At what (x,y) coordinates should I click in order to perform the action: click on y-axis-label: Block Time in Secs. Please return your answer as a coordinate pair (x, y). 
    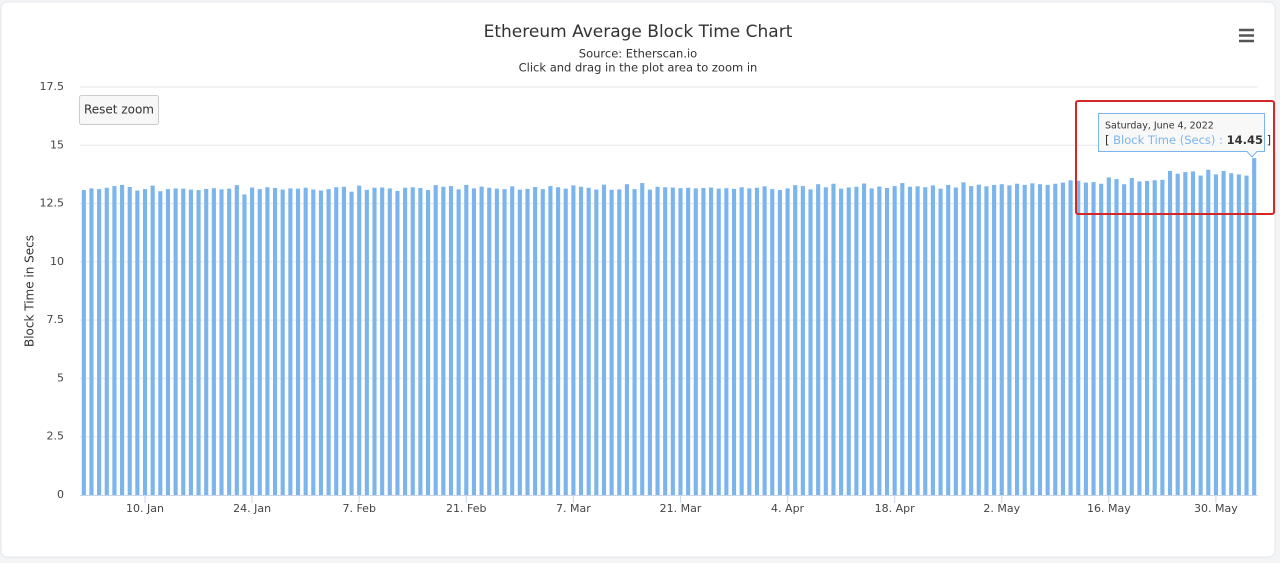
    Looking at the image, I should click on (30, 291).